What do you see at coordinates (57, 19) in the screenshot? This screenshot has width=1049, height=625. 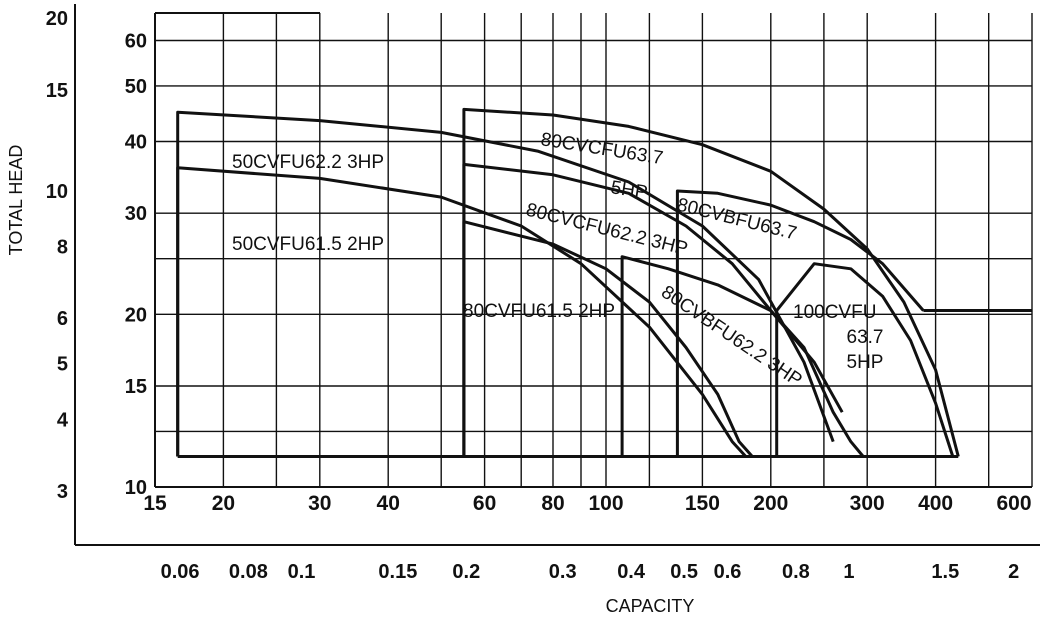 I see `y-secondary-tick-label: 20` at bounding box center [57, 19].